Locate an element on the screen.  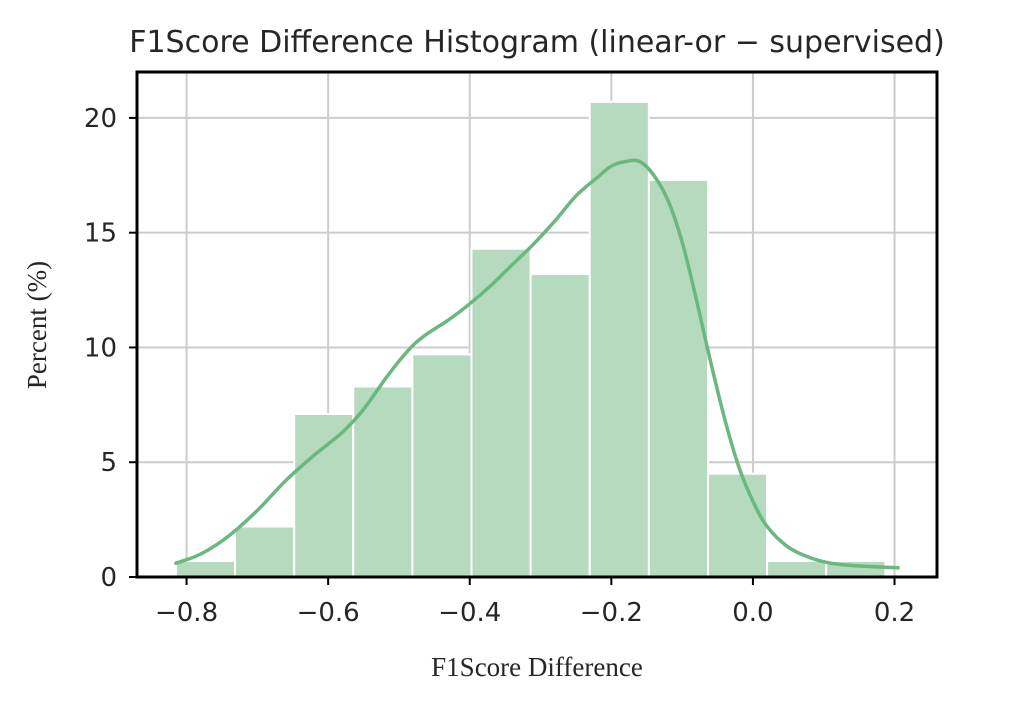
x-axis-label: F1Score Difference is located at coordinates (537, 667).